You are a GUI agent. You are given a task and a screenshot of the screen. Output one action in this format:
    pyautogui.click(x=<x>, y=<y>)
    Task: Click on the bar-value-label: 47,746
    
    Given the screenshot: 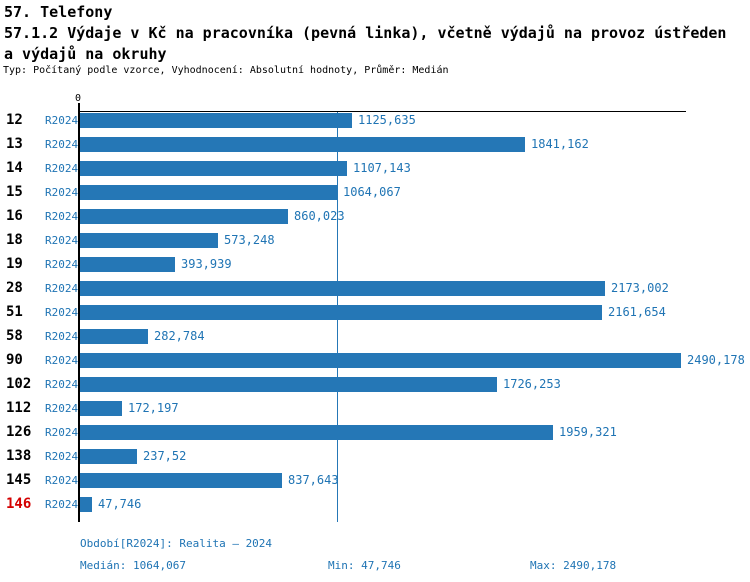 What is the action you would take?
    pyautogui.click(x=120, y=504)
    